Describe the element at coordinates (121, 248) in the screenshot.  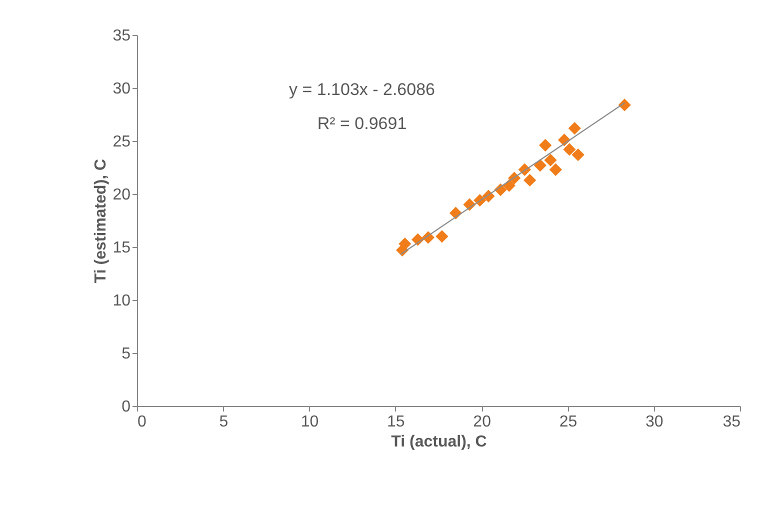
I see `y-tick-label: 15` at that location.